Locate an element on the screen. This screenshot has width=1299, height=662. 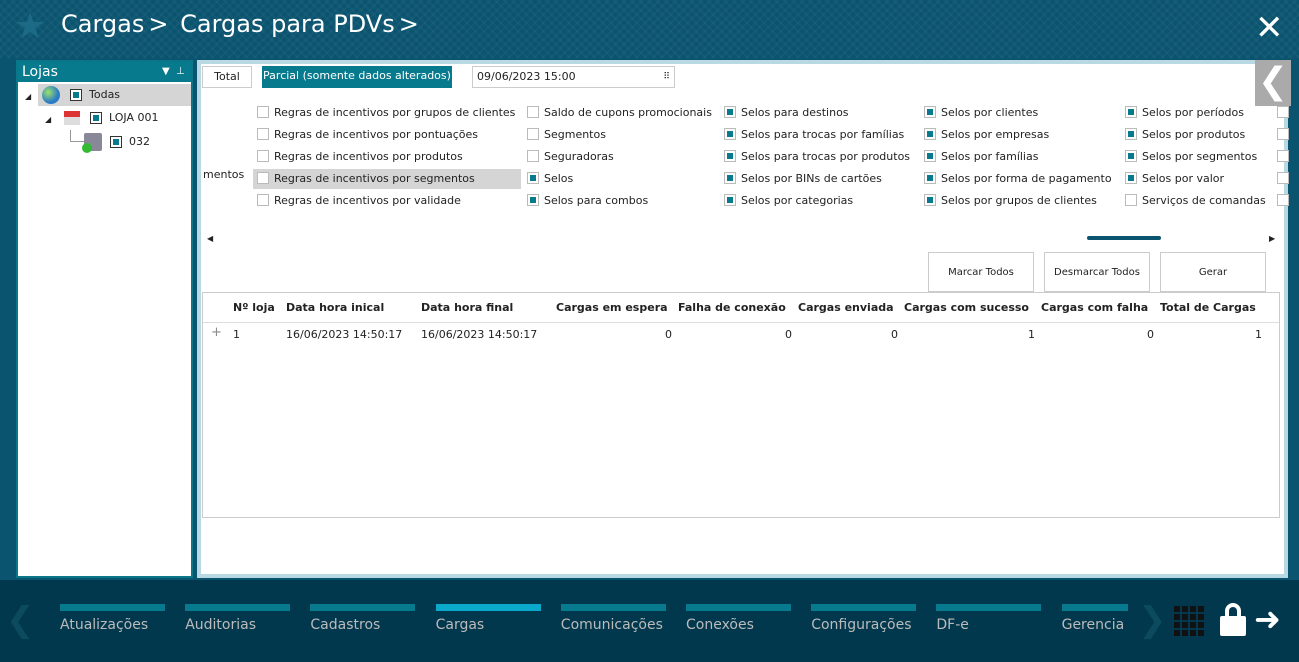
option-item: Selos por valor is located at coordinates (1174, 179).